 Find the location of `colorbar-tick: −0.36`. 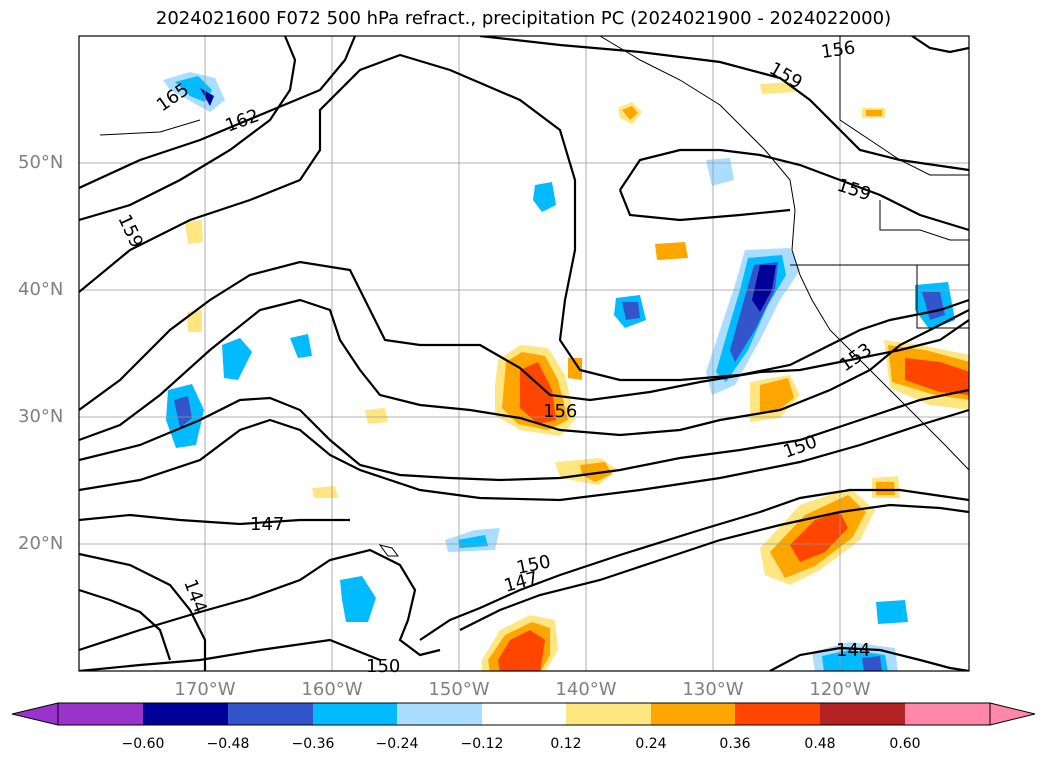

colorbar-tick: −0.36 is located at coordinates (313, 744).